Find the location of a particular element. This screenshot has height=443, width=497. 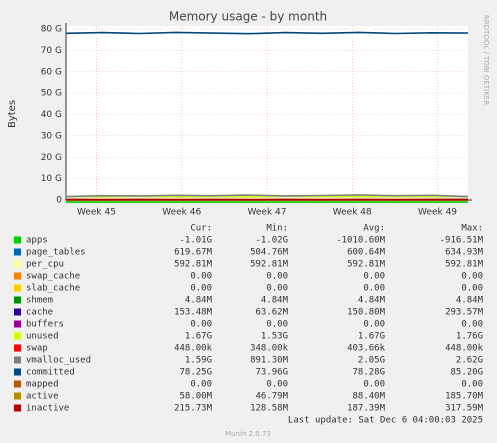

legend-stat: 63.62M is located at coordinates (271, 313).